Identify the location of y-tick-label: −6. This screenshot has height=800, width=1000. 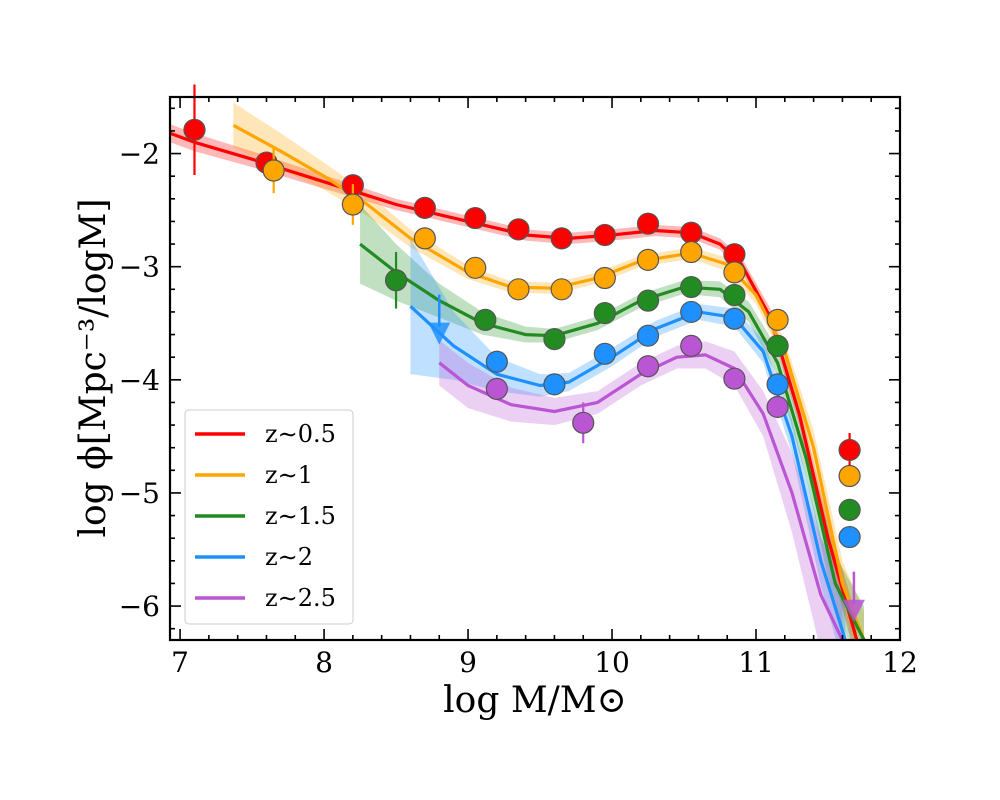
(139, 606).